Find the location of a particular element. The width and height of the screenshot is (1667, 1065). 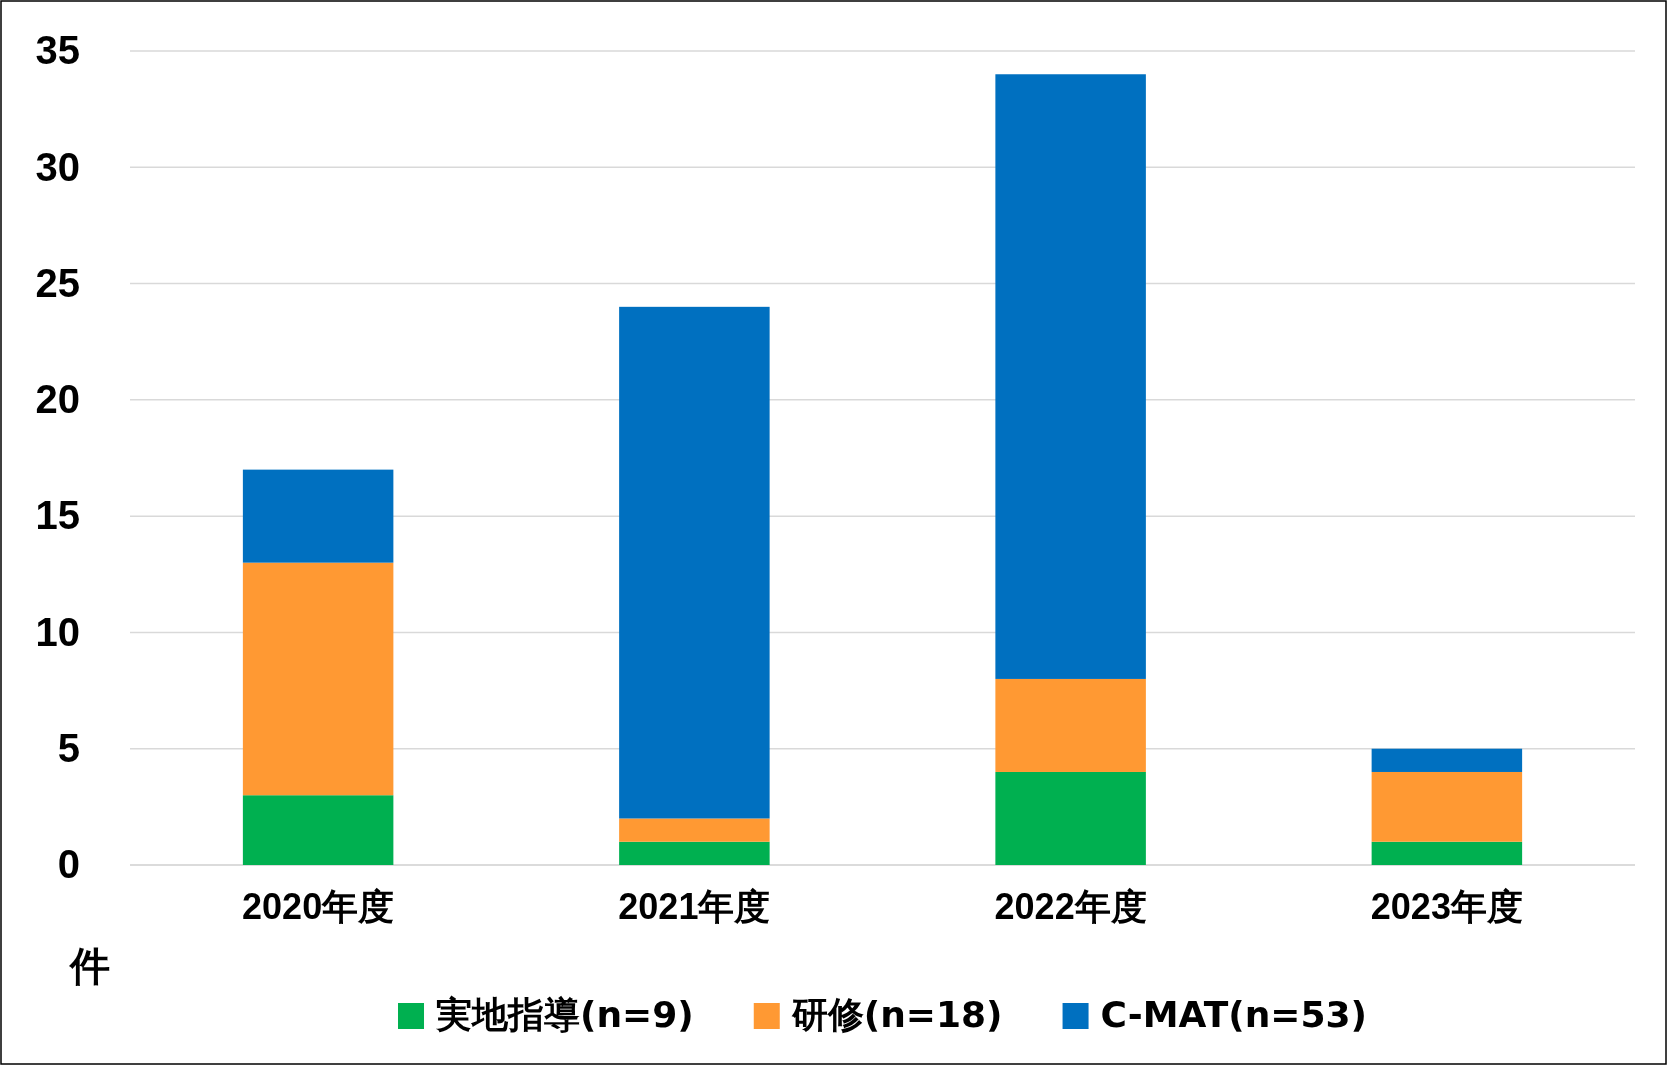

y-tick-label: 30 is located at coordinates (57, 166).